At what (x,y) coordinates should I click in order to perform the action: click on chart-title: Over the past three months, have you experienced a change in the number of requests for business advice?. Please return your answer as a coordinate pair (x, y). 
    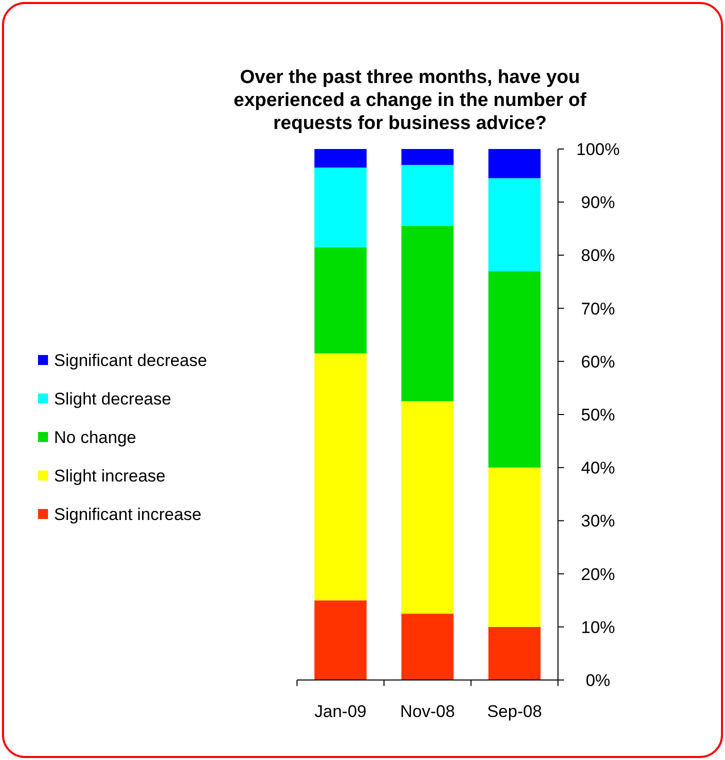
    Looking at the image, I should click on (410, 100).